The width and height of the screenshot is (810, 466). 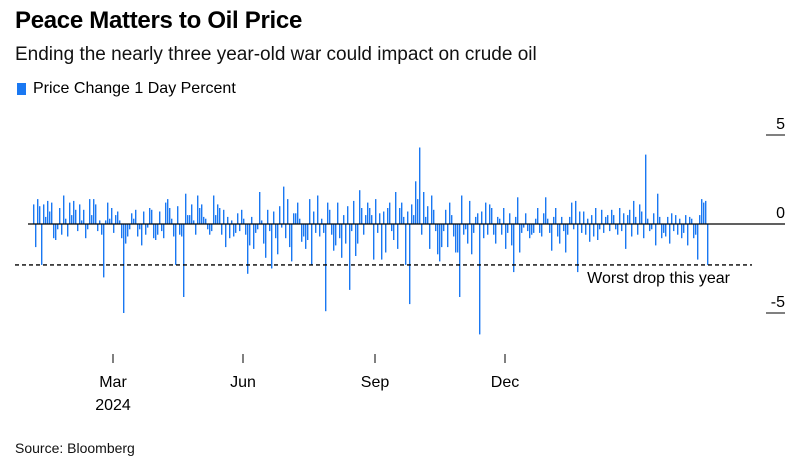 What do you see at coordinates (780, 213) in the screenshot?
I see `y-tick-label: 0` at bounding box center [780, 213].